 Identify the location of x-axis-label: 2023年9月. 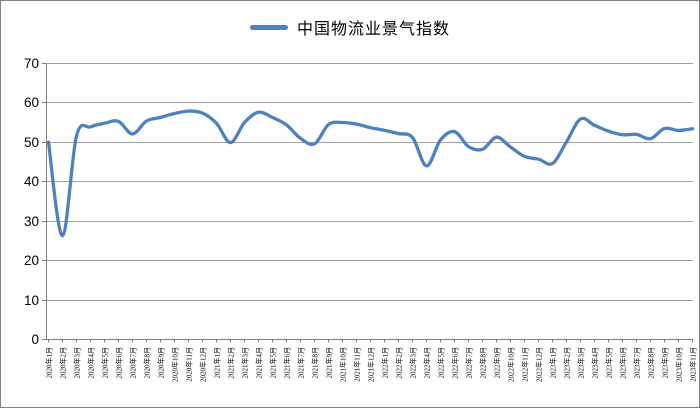
(665, 363).